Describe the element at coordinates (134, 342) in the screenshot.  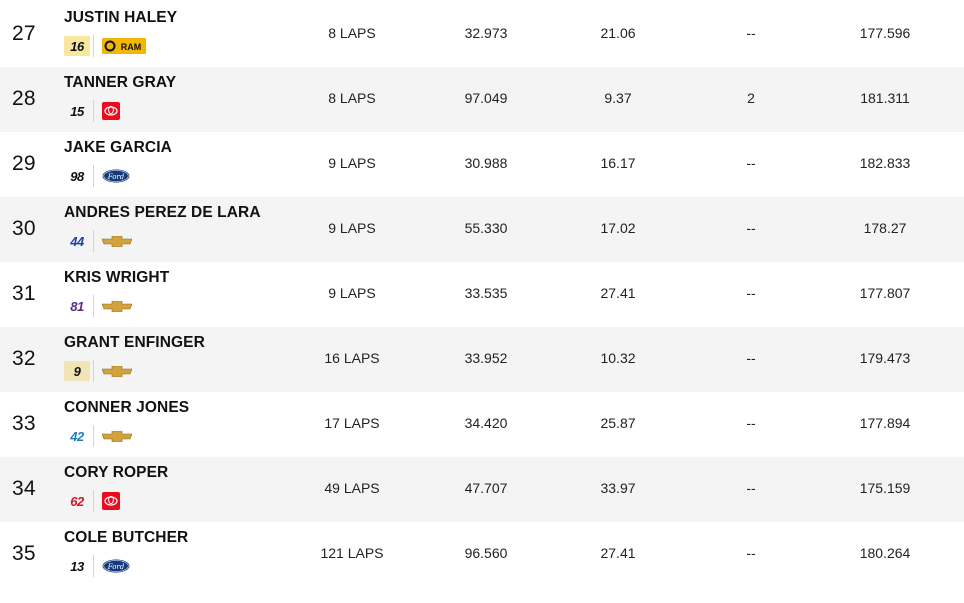
I see `driver-name: GRANT ENFINGER` at that location.